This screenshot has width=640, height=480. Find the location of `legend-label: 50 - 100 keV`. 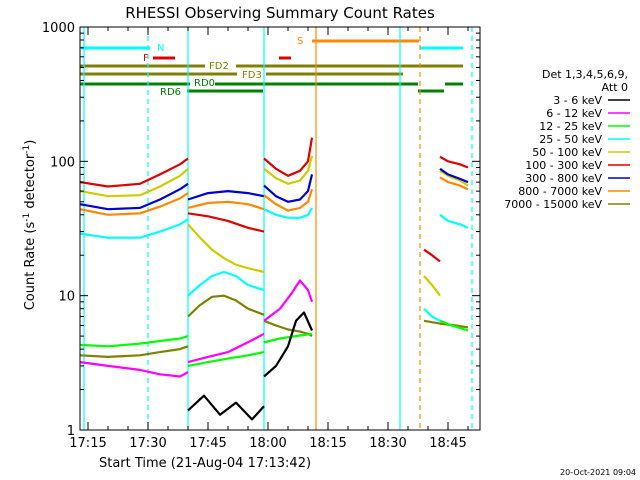

legend-label: 50 - 100 keV is located at coordinates (567, 152).